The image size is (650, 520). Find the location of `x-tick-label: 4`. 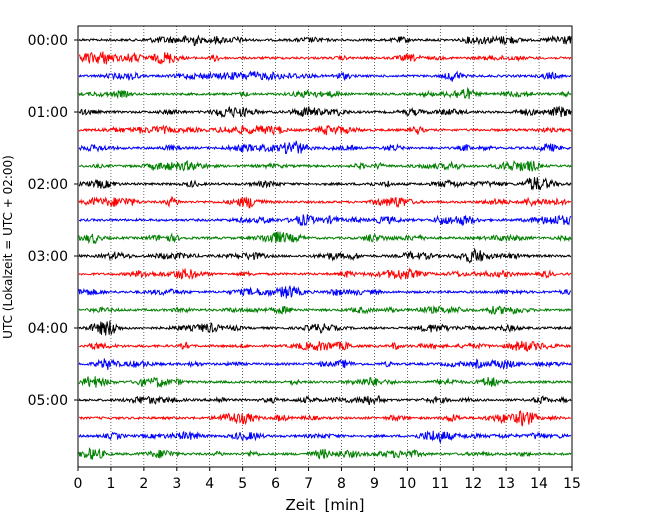

x-tick-label: 4 is located at coordinates (209, 484).